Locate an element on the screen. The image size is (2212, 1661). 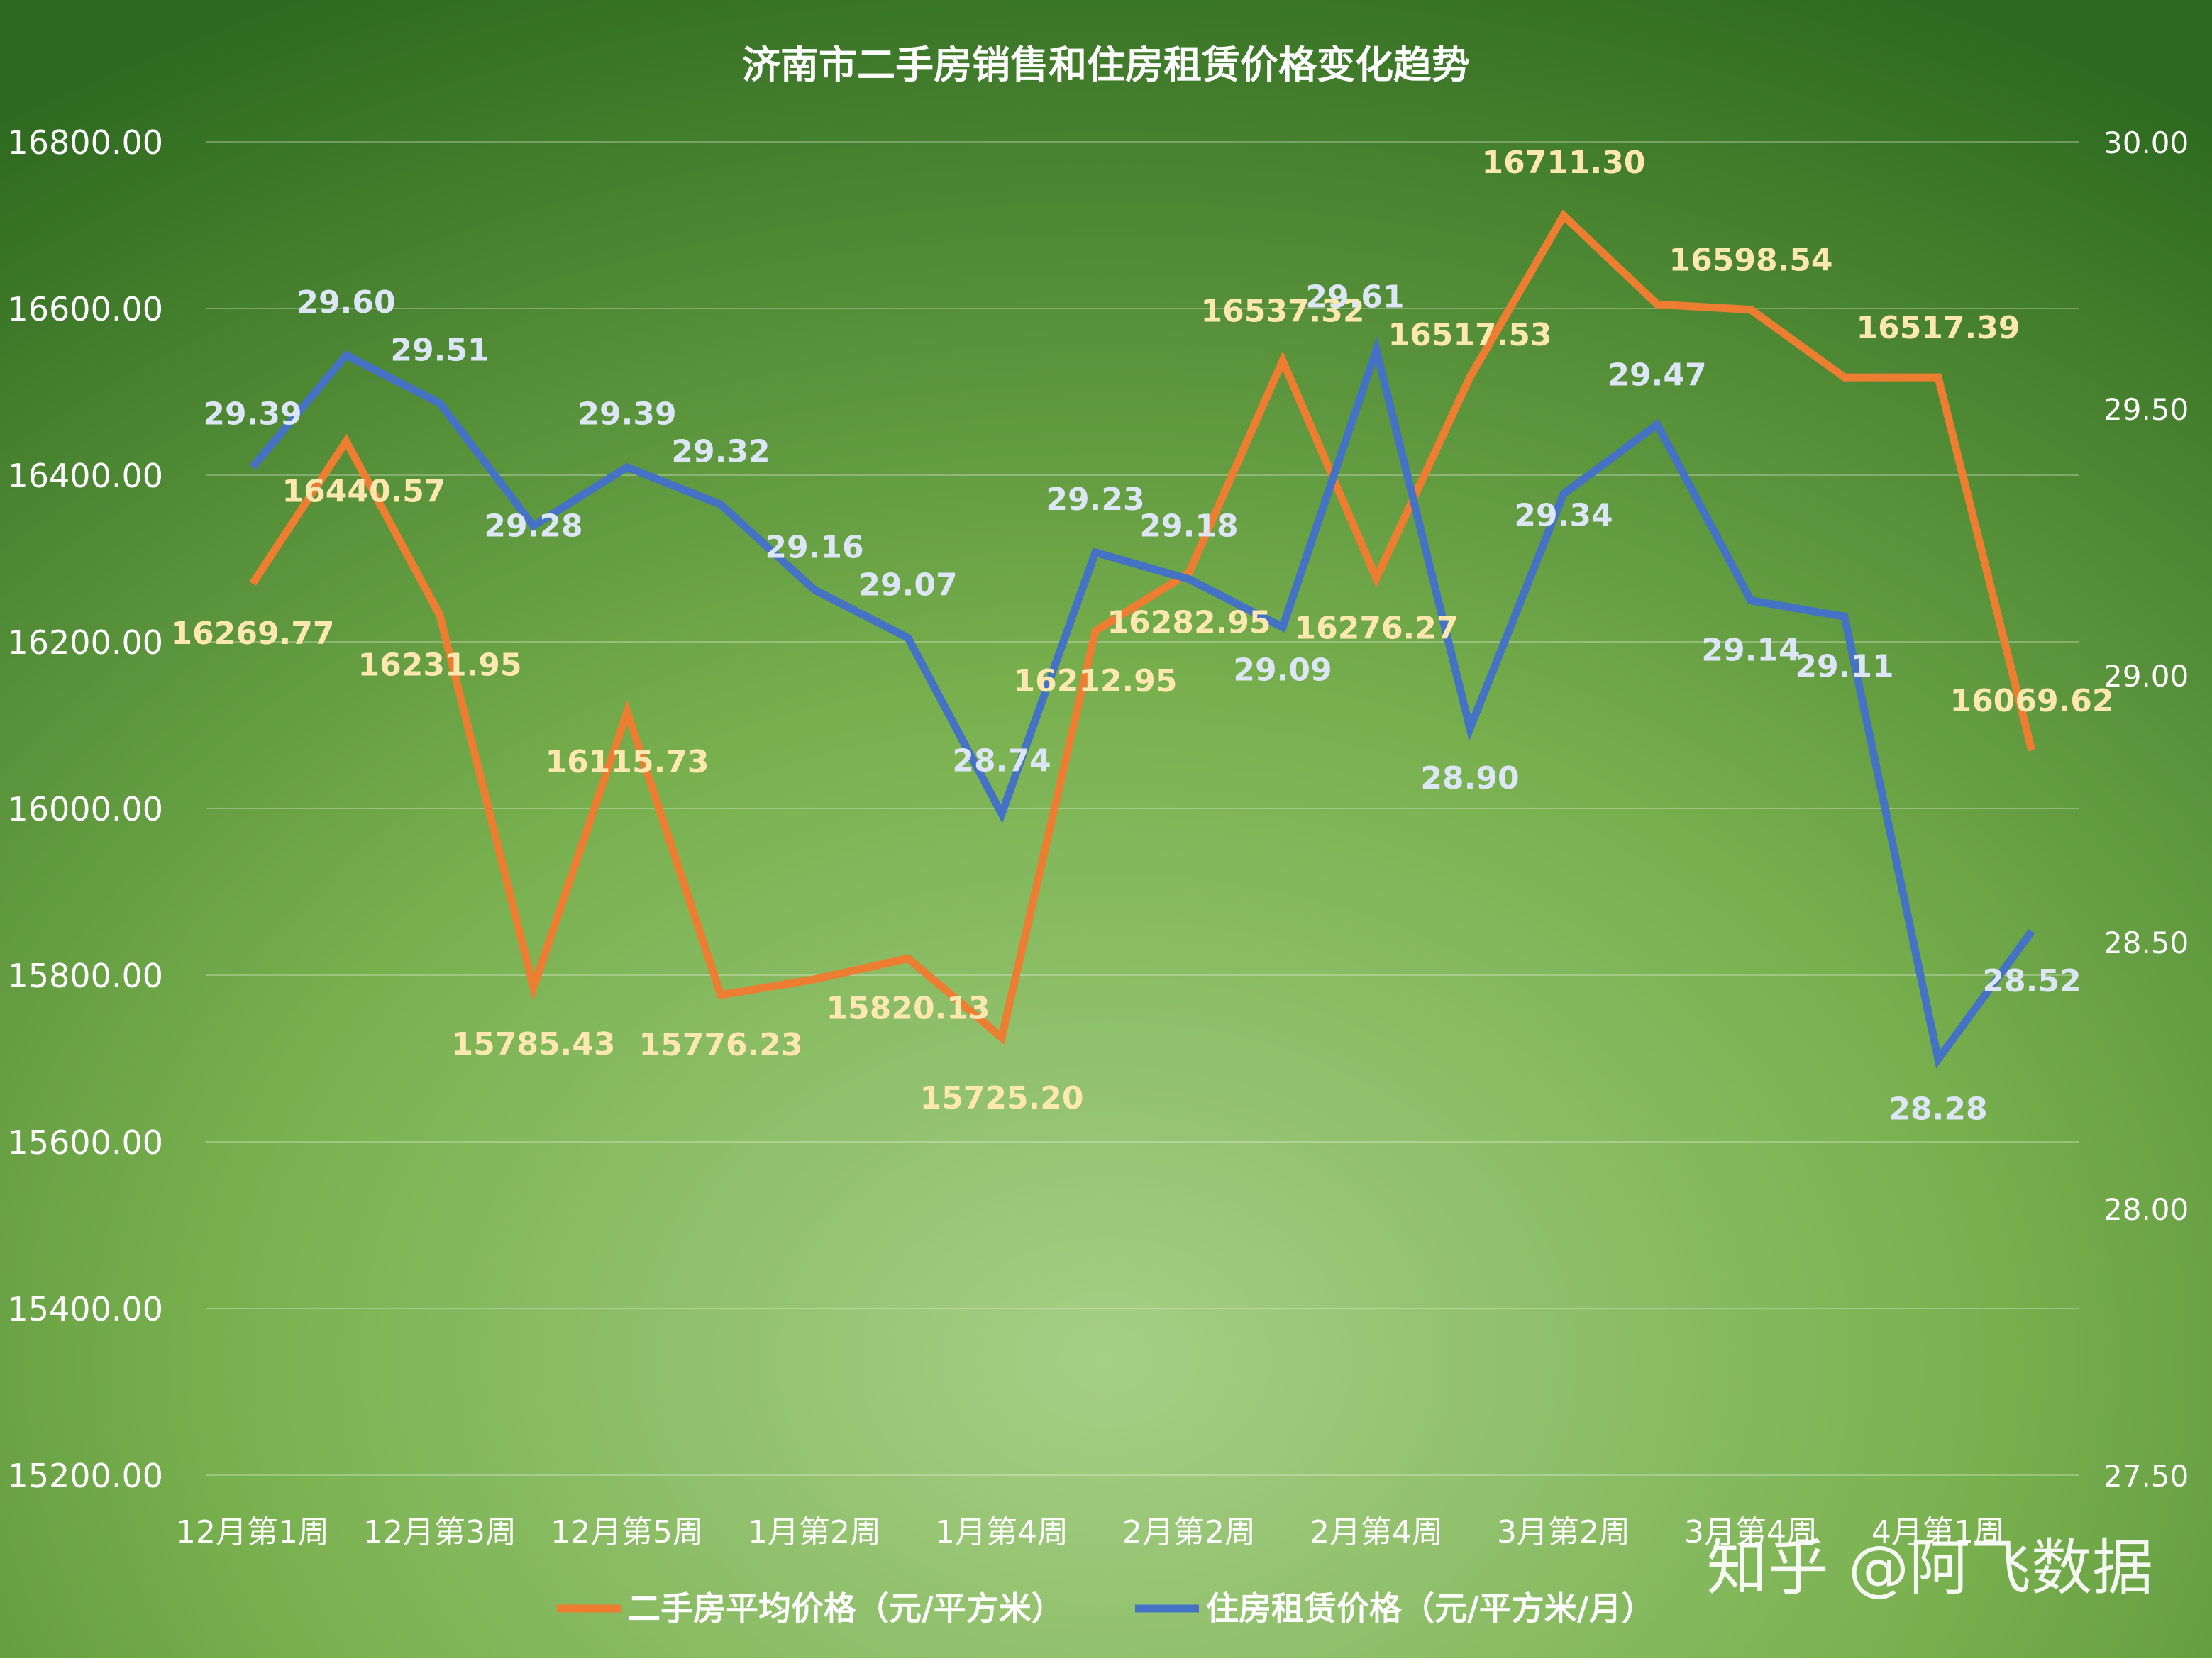
x-axis-tick-label: 2月第4周 is located at coordinates (1376, 1532).